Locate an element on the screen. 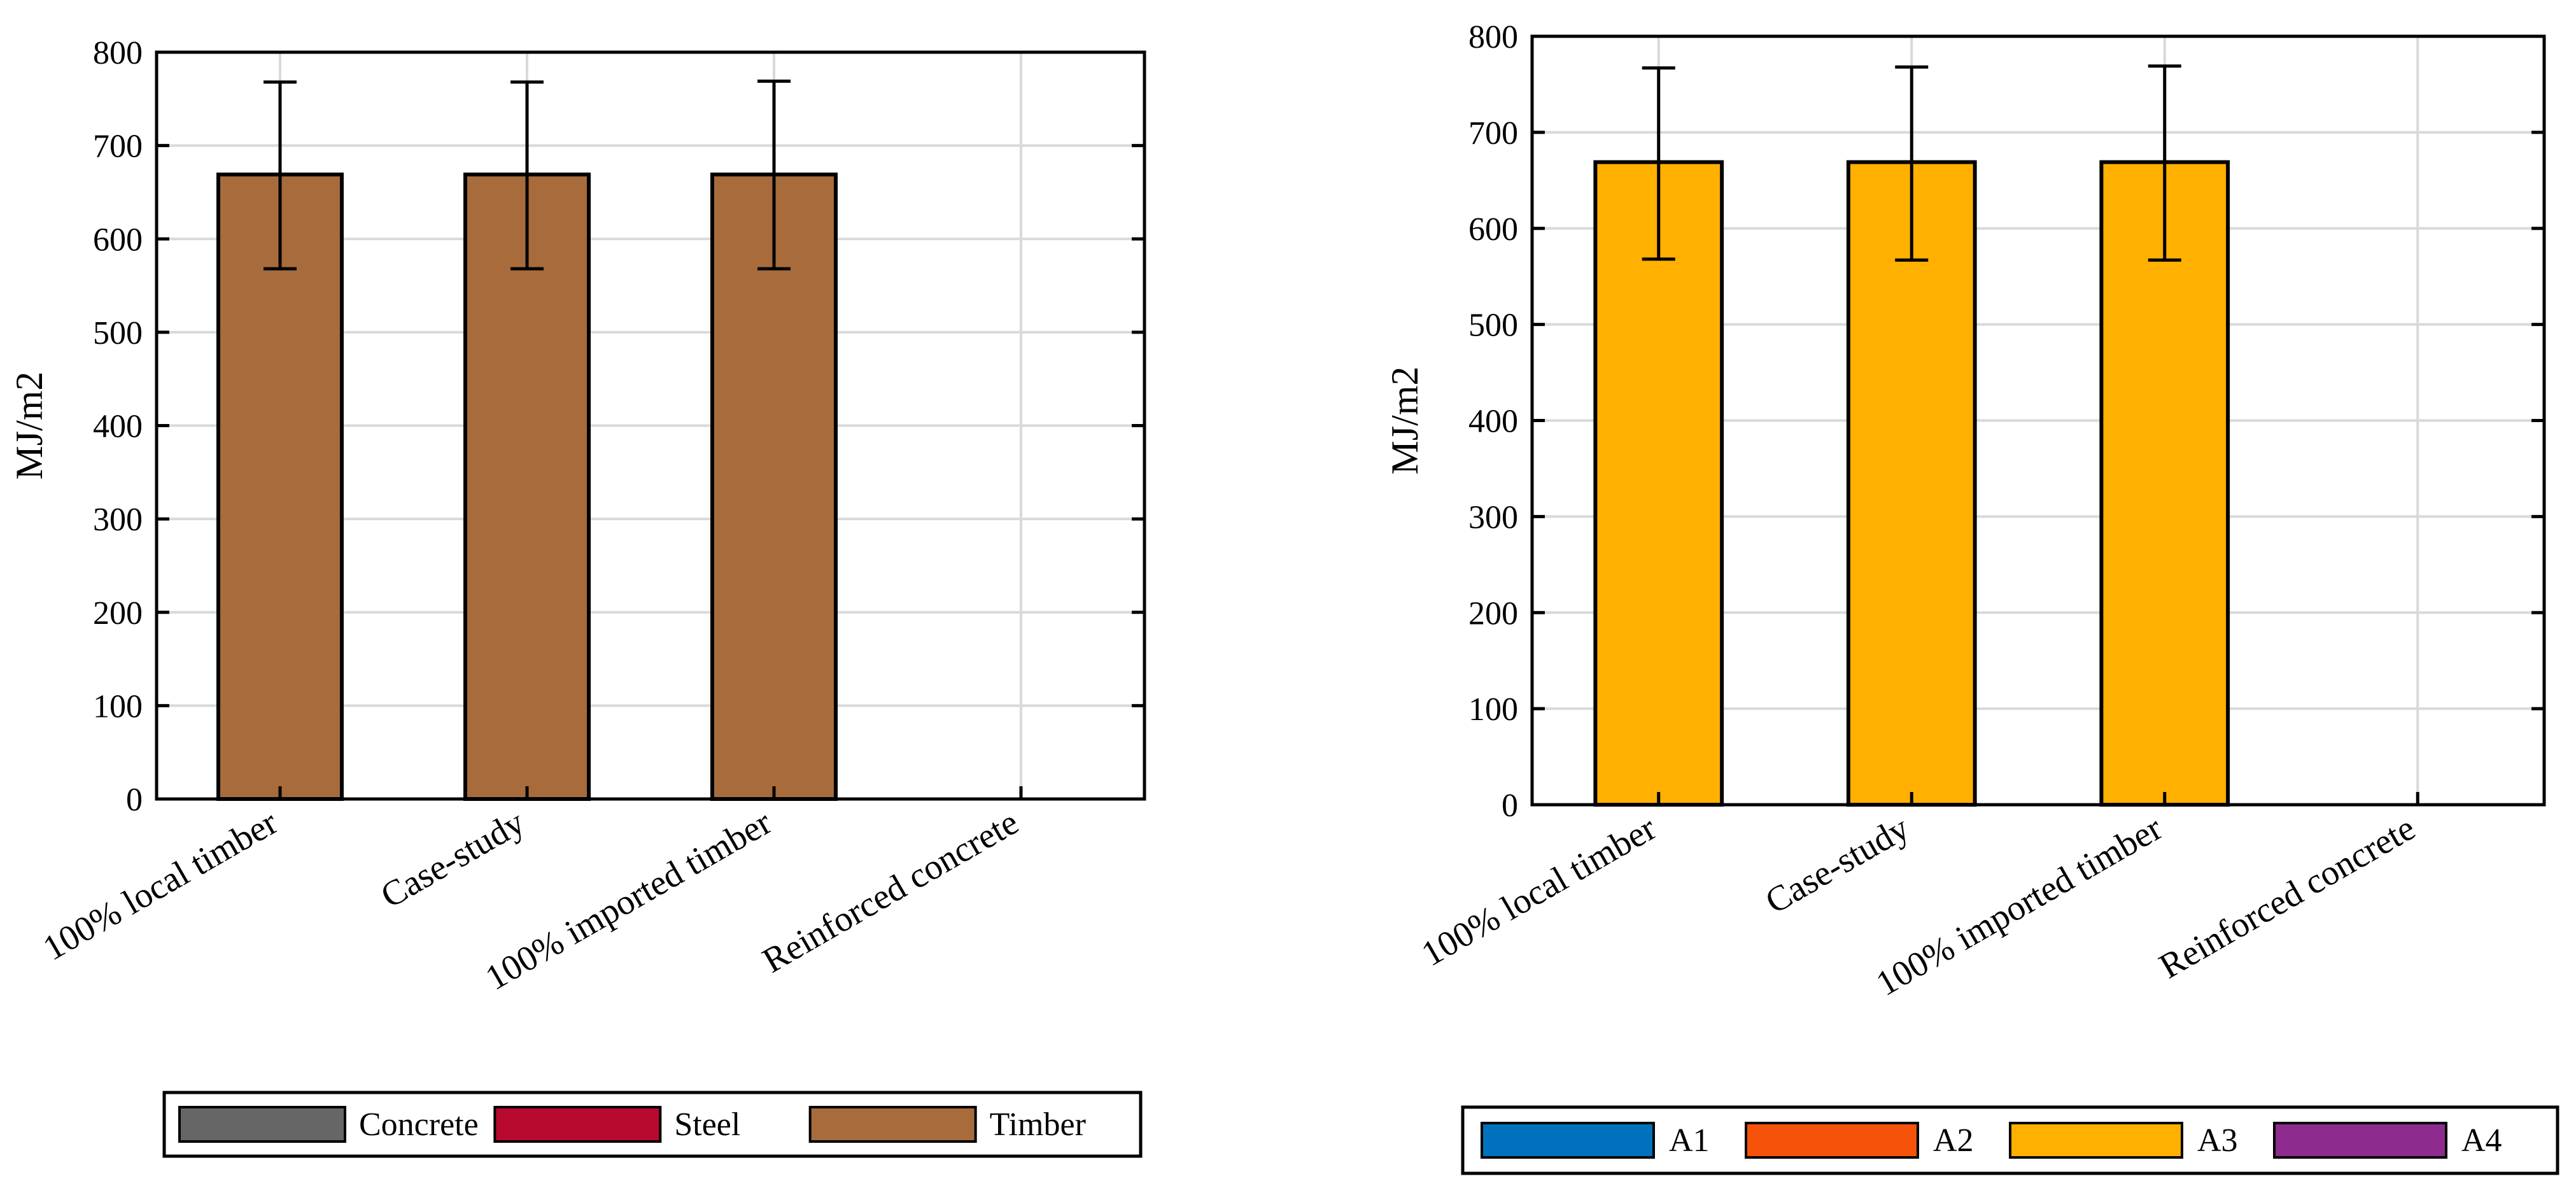 This screenshot has height=1202, width=2576. legend: Concrete Steel Timber is located at coordinates (652, 1124).